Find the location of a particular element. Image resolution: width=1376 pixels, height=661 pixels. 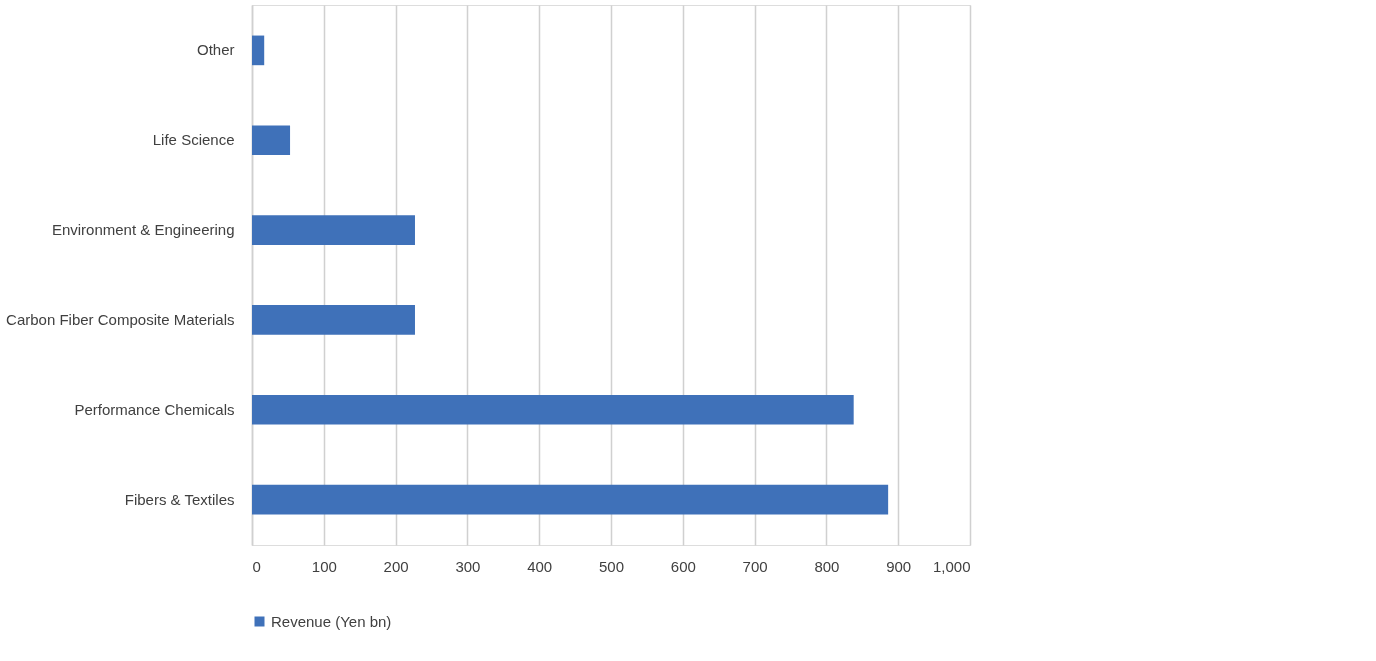

legend-label: Revenue (Yen bn) is located at coordinates (331, 621).